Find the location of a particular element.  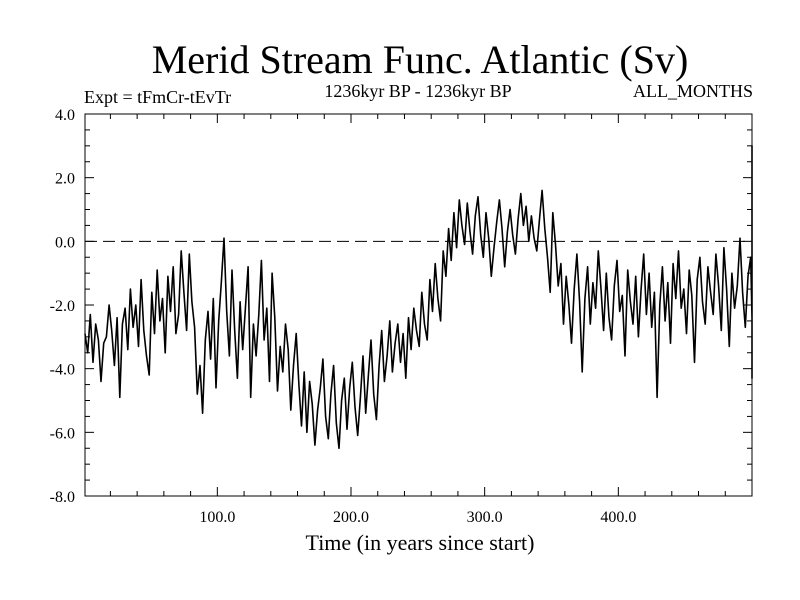

y-tick-label: -4.0 is located at coordinates (62, 370).